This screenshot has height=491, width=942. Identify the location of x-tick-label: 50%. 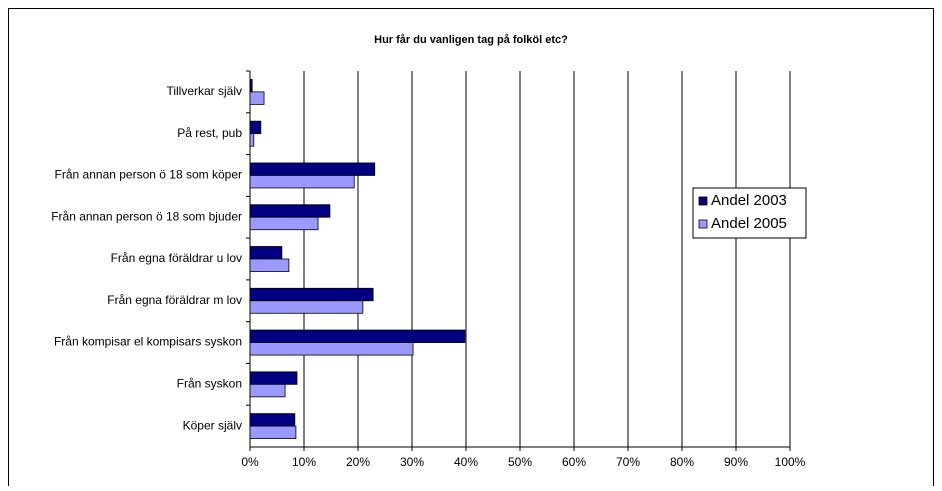
(520, 462).